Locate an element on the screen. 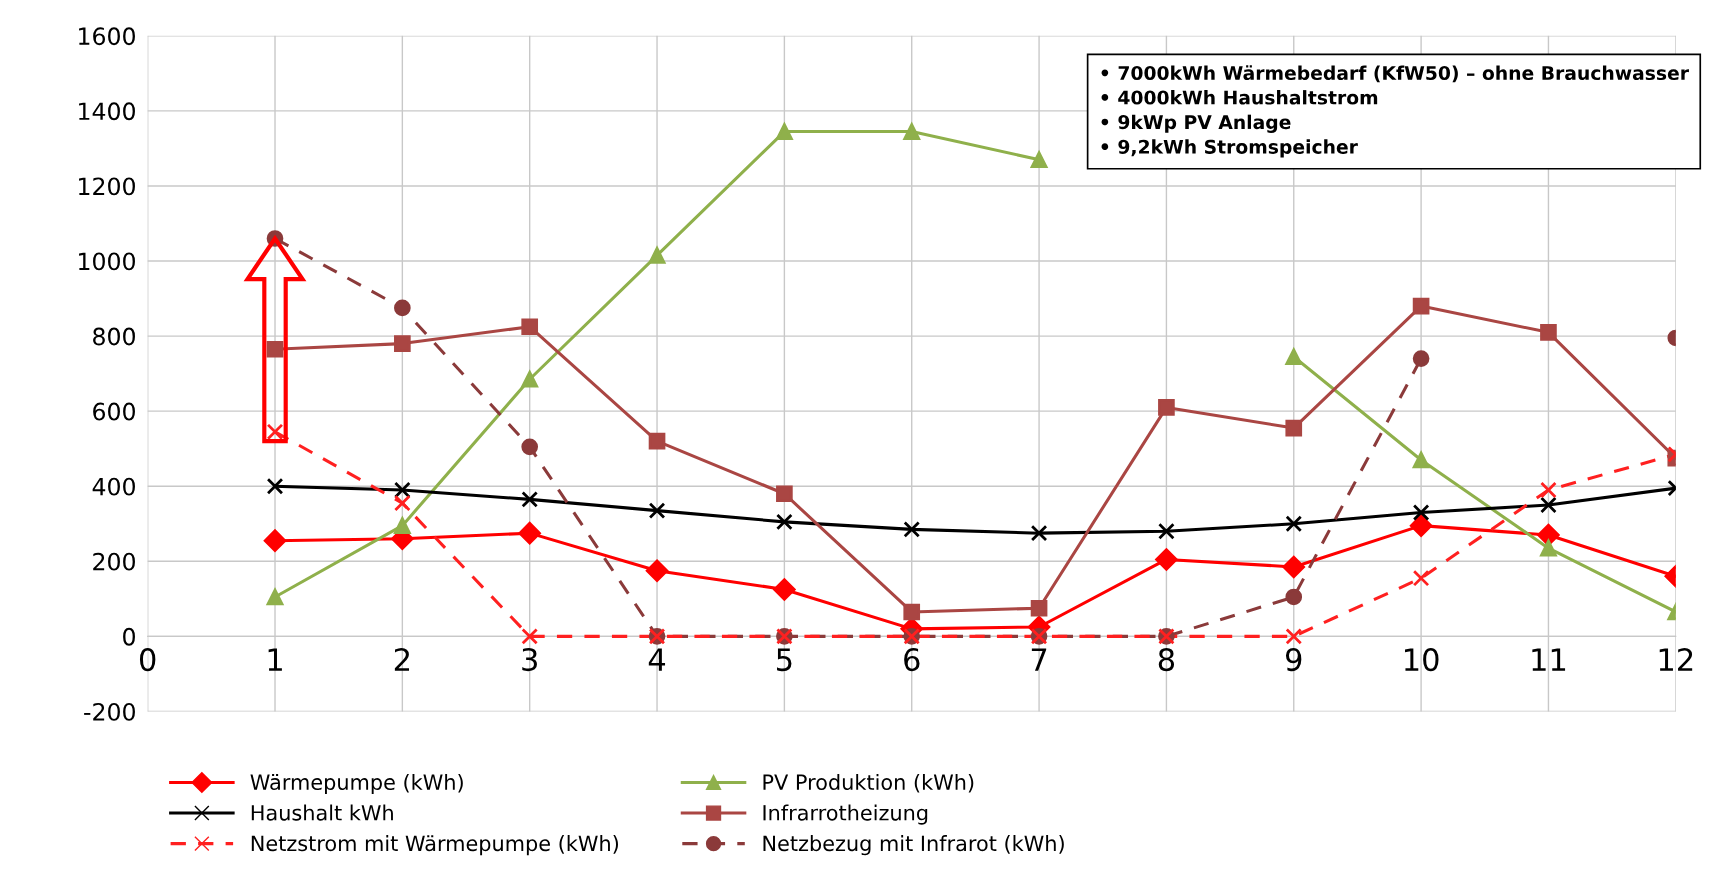 This screenshot has height=874, width=1717. x-tick-label: 6 is located at coordinates (912, 660).